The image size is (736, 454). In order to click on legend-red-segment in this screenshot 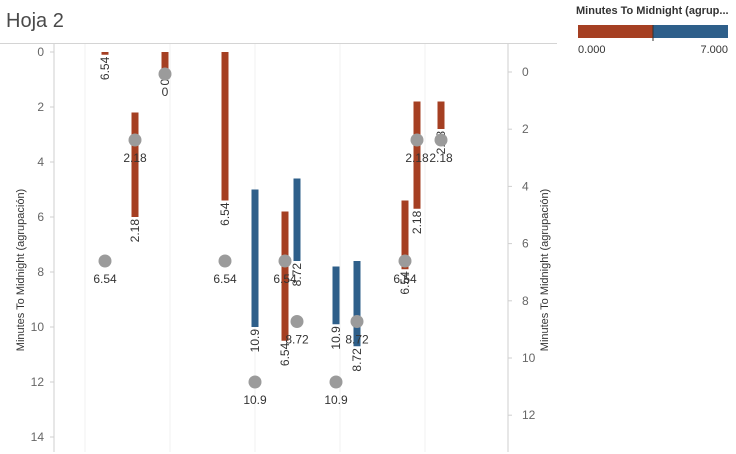, I will do `click(615, 31)`.